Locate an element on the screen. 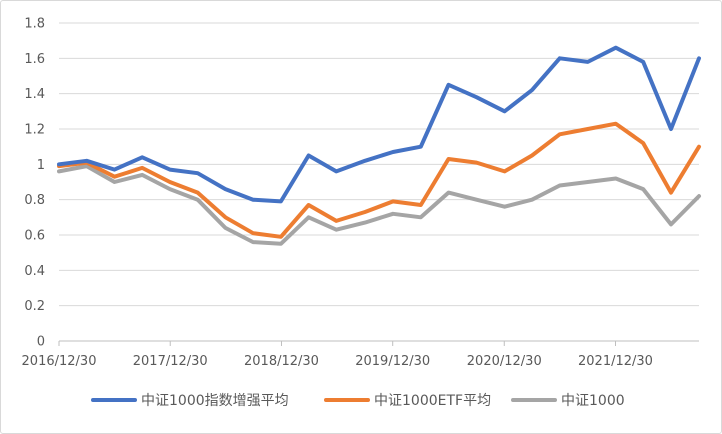  y-tick-label: 1.4 is located at coordinates (34, 94).